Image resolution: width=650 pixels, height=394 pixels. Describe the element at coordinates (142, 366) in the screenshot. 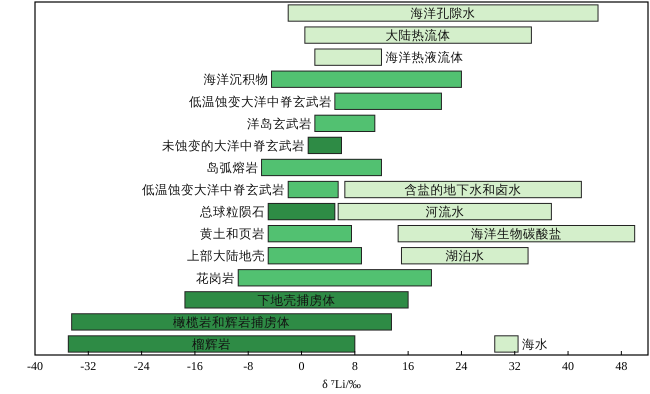

I see `x-tick-label: -24` at that location.